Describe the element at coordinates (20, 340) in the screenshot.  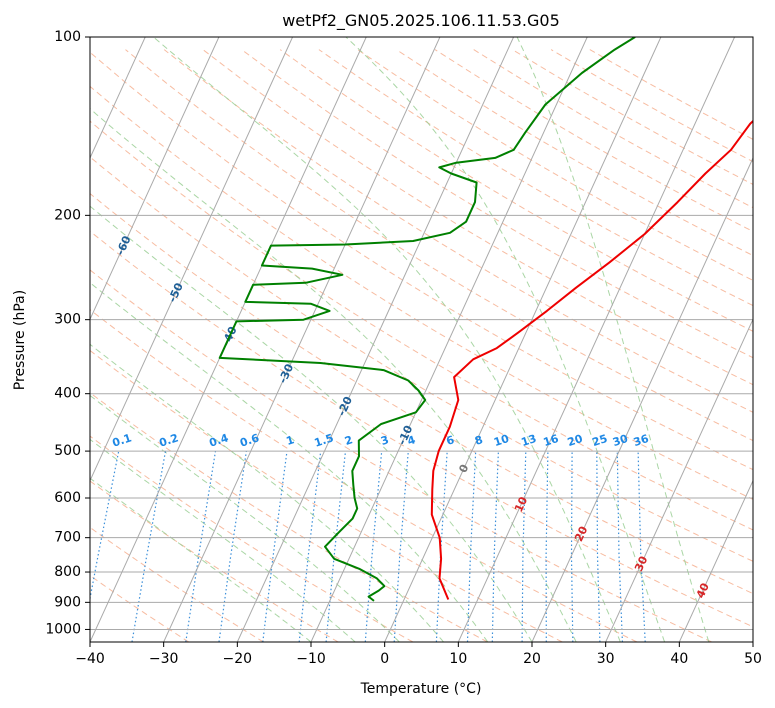
I see `y-axis-label: Pressure (hPa)` at that location.